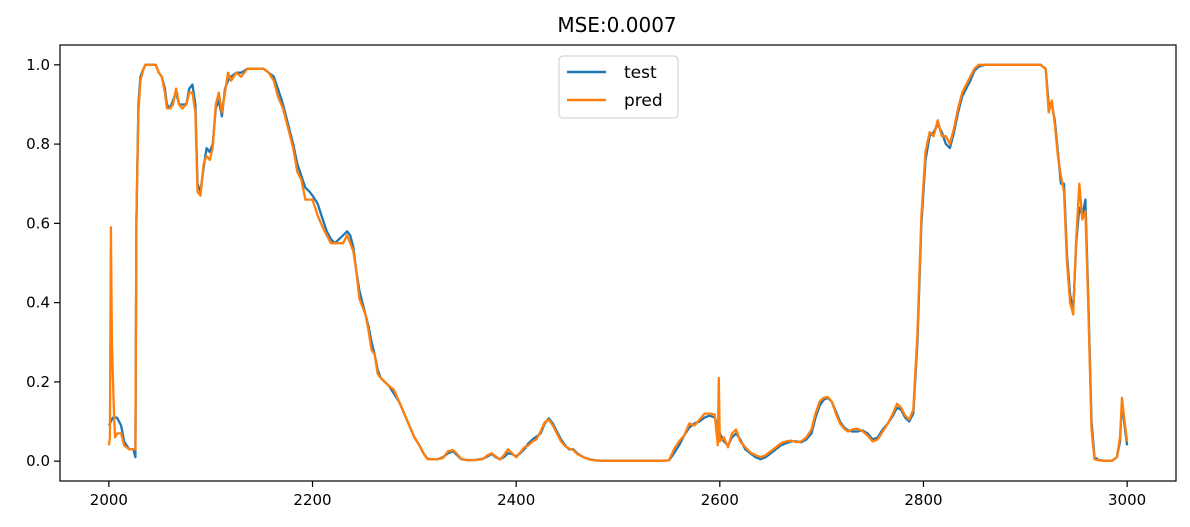 This screenshot has width=1190, height=527. What do you see at coordinates (618, 87) in the screenshot?
I see `legend: test pred` at bounding box center [618, 87].